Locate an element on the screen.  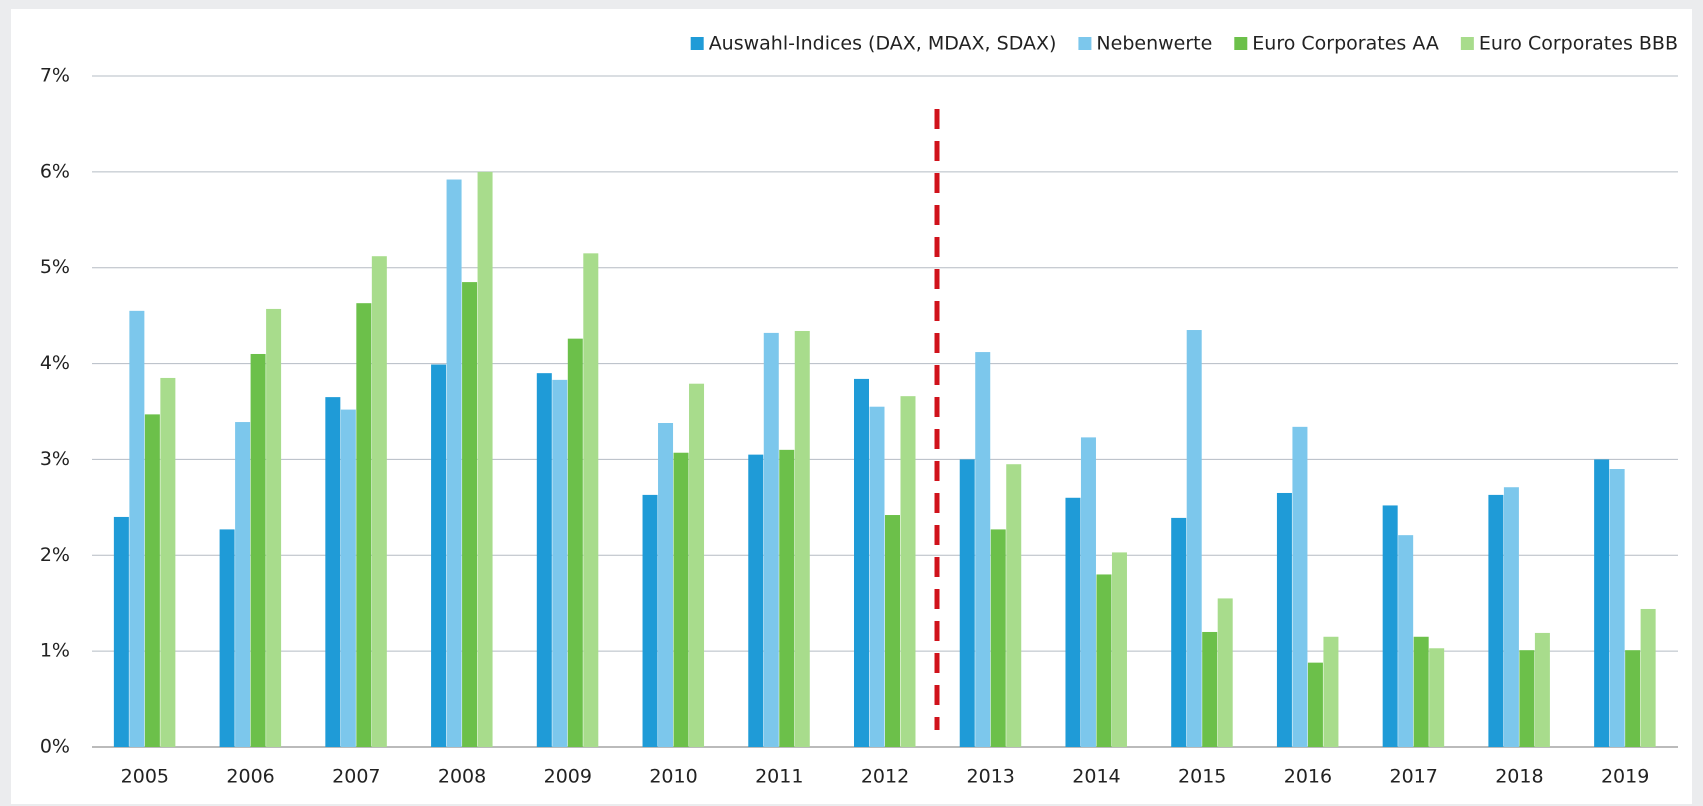
x-tick-label: 2017 is located at coordinates (1413, 777).